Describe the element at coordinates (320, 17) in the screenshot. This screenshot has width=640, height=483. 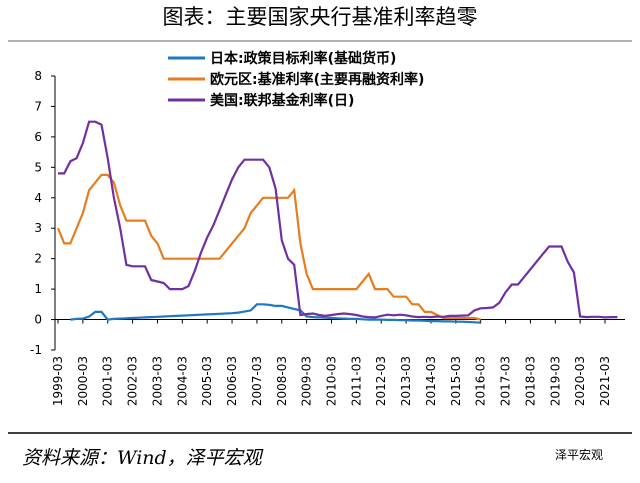
I see `chart-title: 图表：主要国家央行基准利率趋零` at that location.